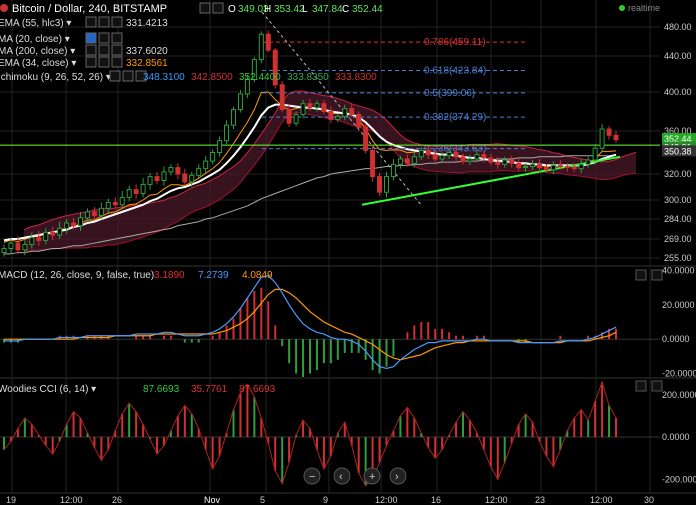 The height and width of the screenshot is (505, 696). I want to click on close-icon, so click(218, 8).